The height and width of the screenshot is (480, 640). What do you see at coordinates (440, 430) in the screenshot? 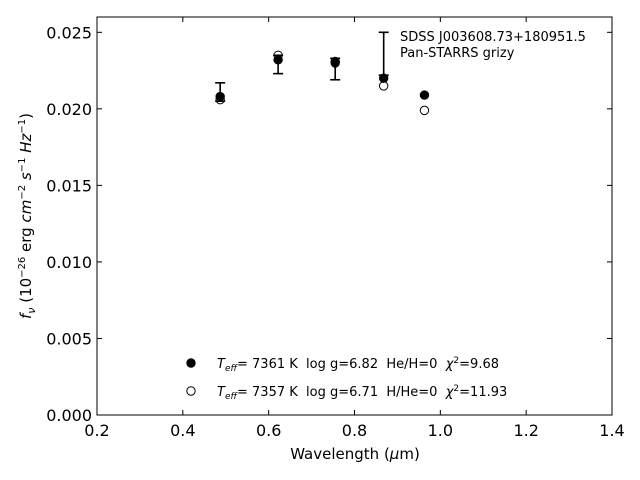
I see `x-tick-label: 1.0` at bounding box center [440, 430].